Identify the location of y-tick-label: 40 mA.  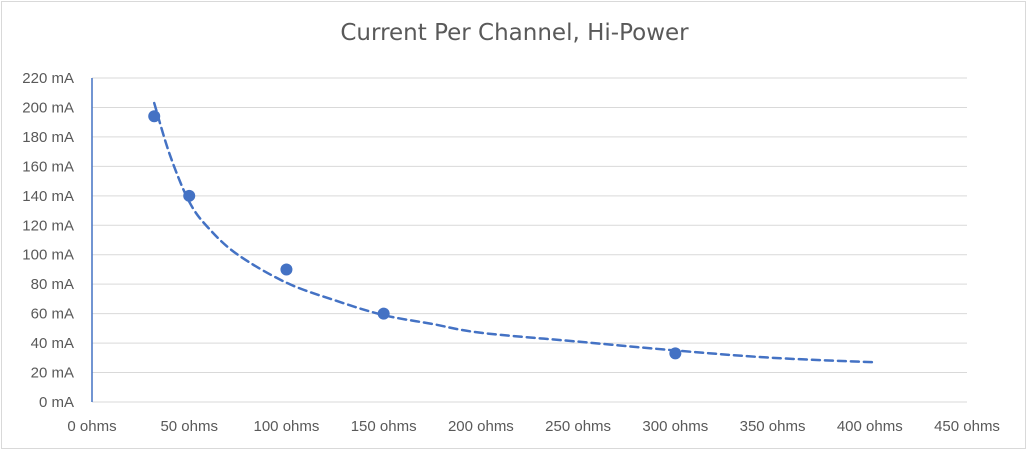
(52, 343).